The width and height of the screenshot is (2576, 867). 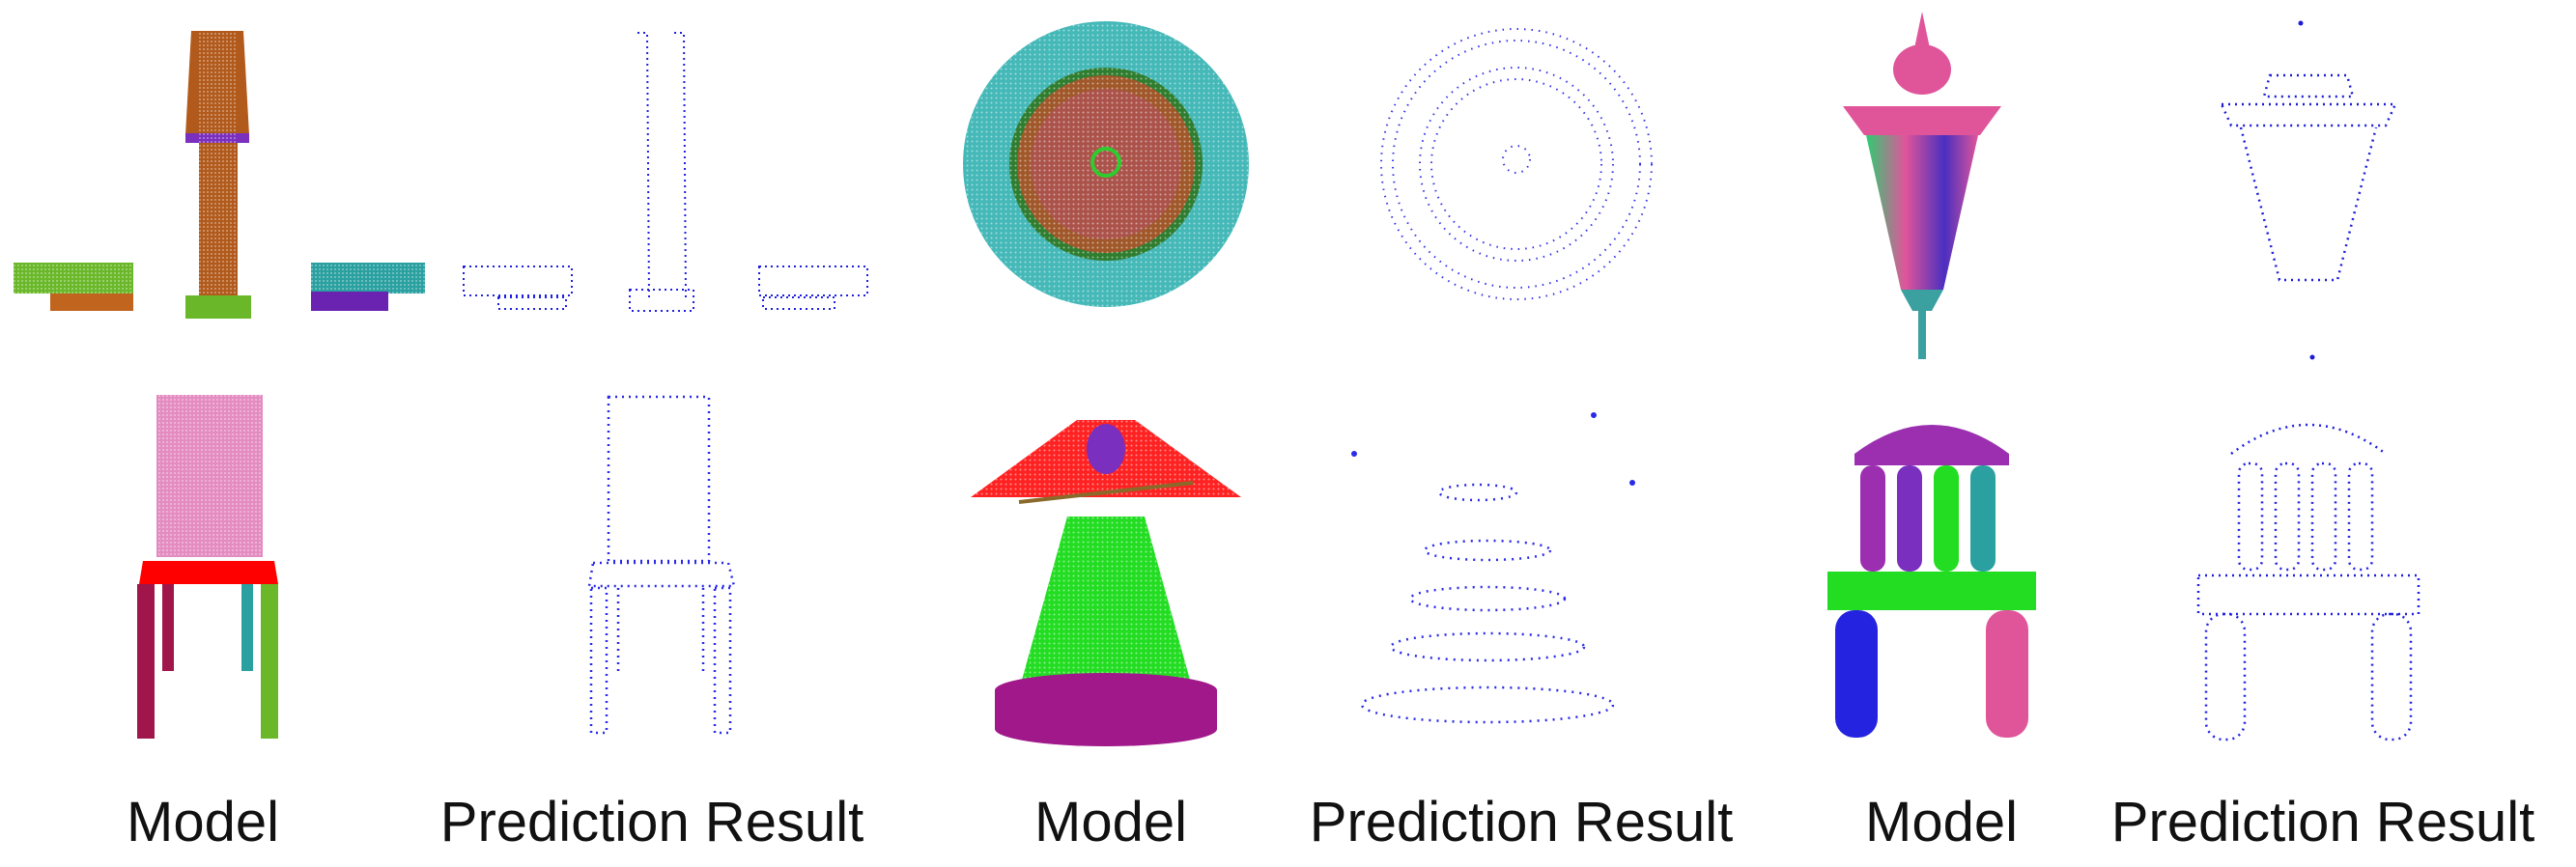 What do you see at coordinates (203, 822) in the screenshot?
I see `caption-model-1: Model` at bounding box center [203, 822].